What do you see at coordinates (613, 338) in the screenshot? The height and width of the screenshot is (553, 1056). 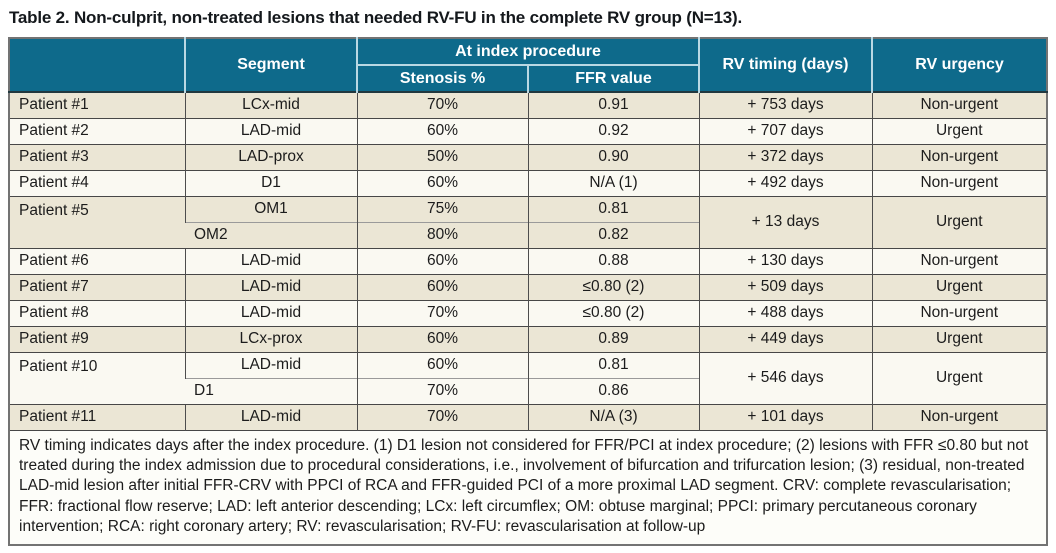 I see `ffr-cell: 0.89` at bounding box center [613, 338].